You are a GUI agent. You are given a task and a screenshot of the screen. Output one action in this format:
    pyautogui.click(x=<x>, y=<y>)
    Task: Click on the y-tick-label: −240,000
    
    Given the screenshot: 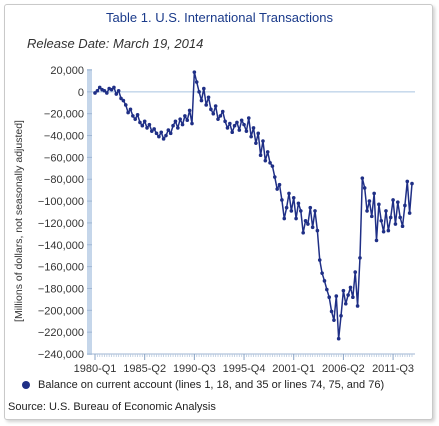 What is the action you would take?
    pyautogui.click(x=61, y=355)
    